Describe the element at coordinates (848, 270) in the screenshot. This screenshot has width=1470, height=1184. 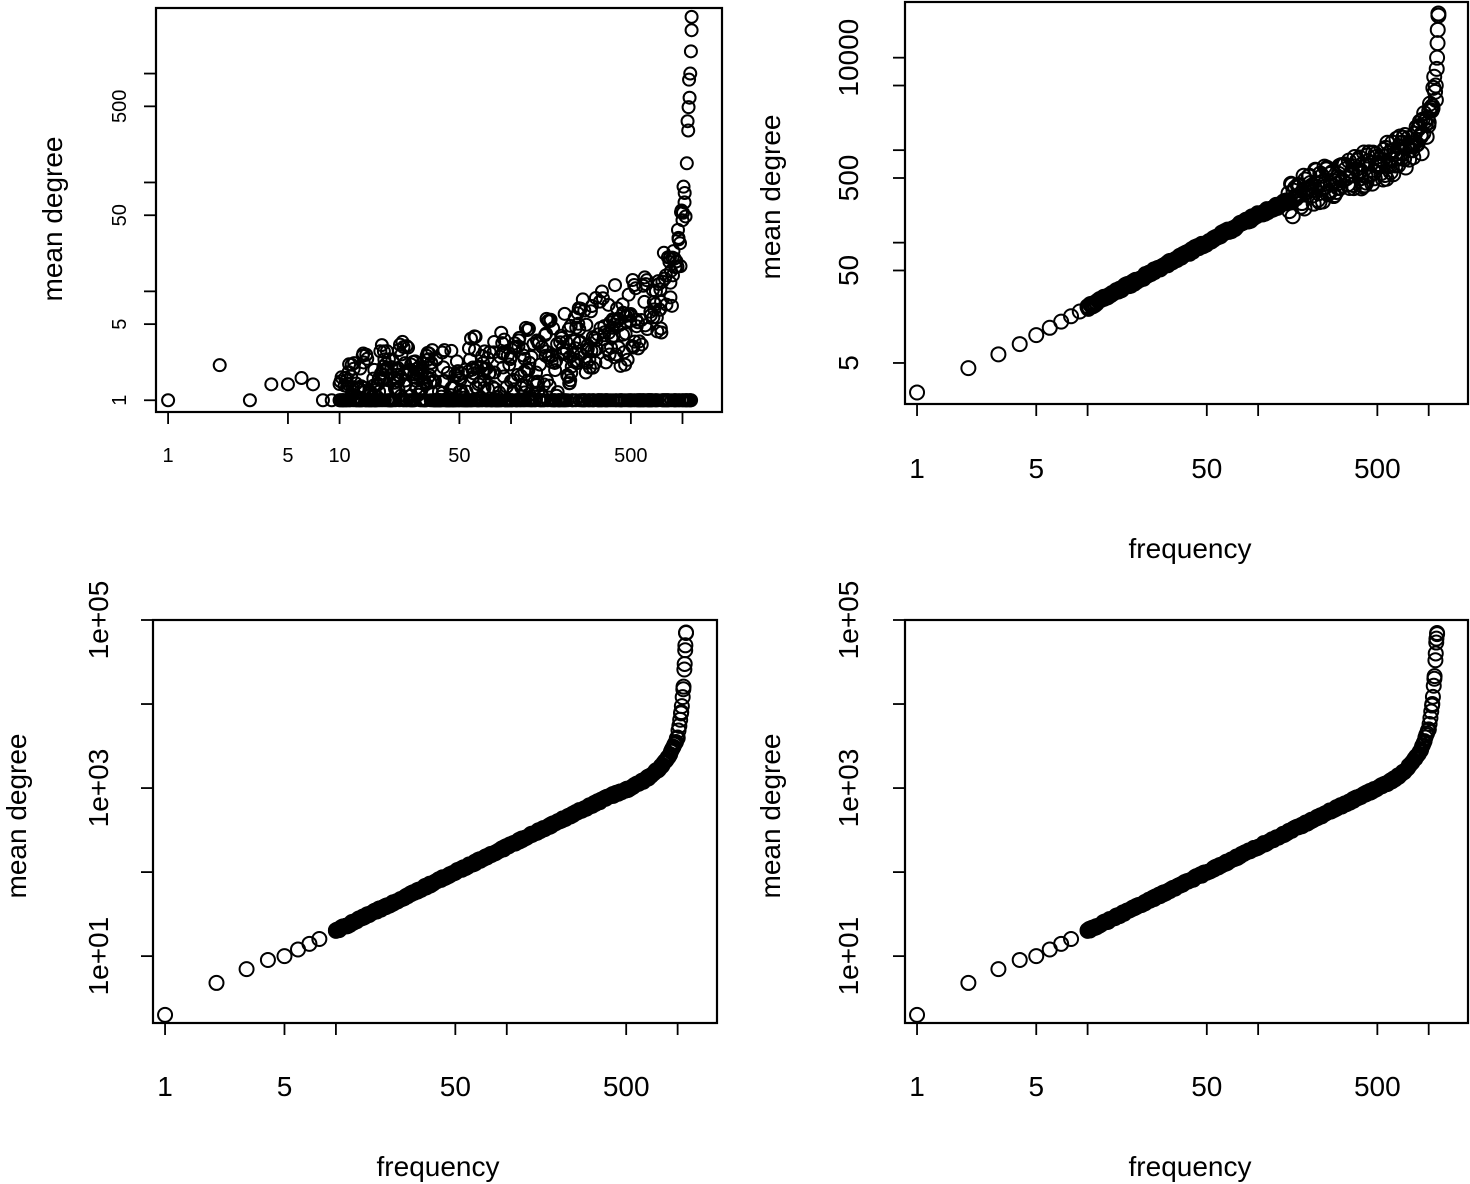
I see `y-tick-label: 50` at that location.